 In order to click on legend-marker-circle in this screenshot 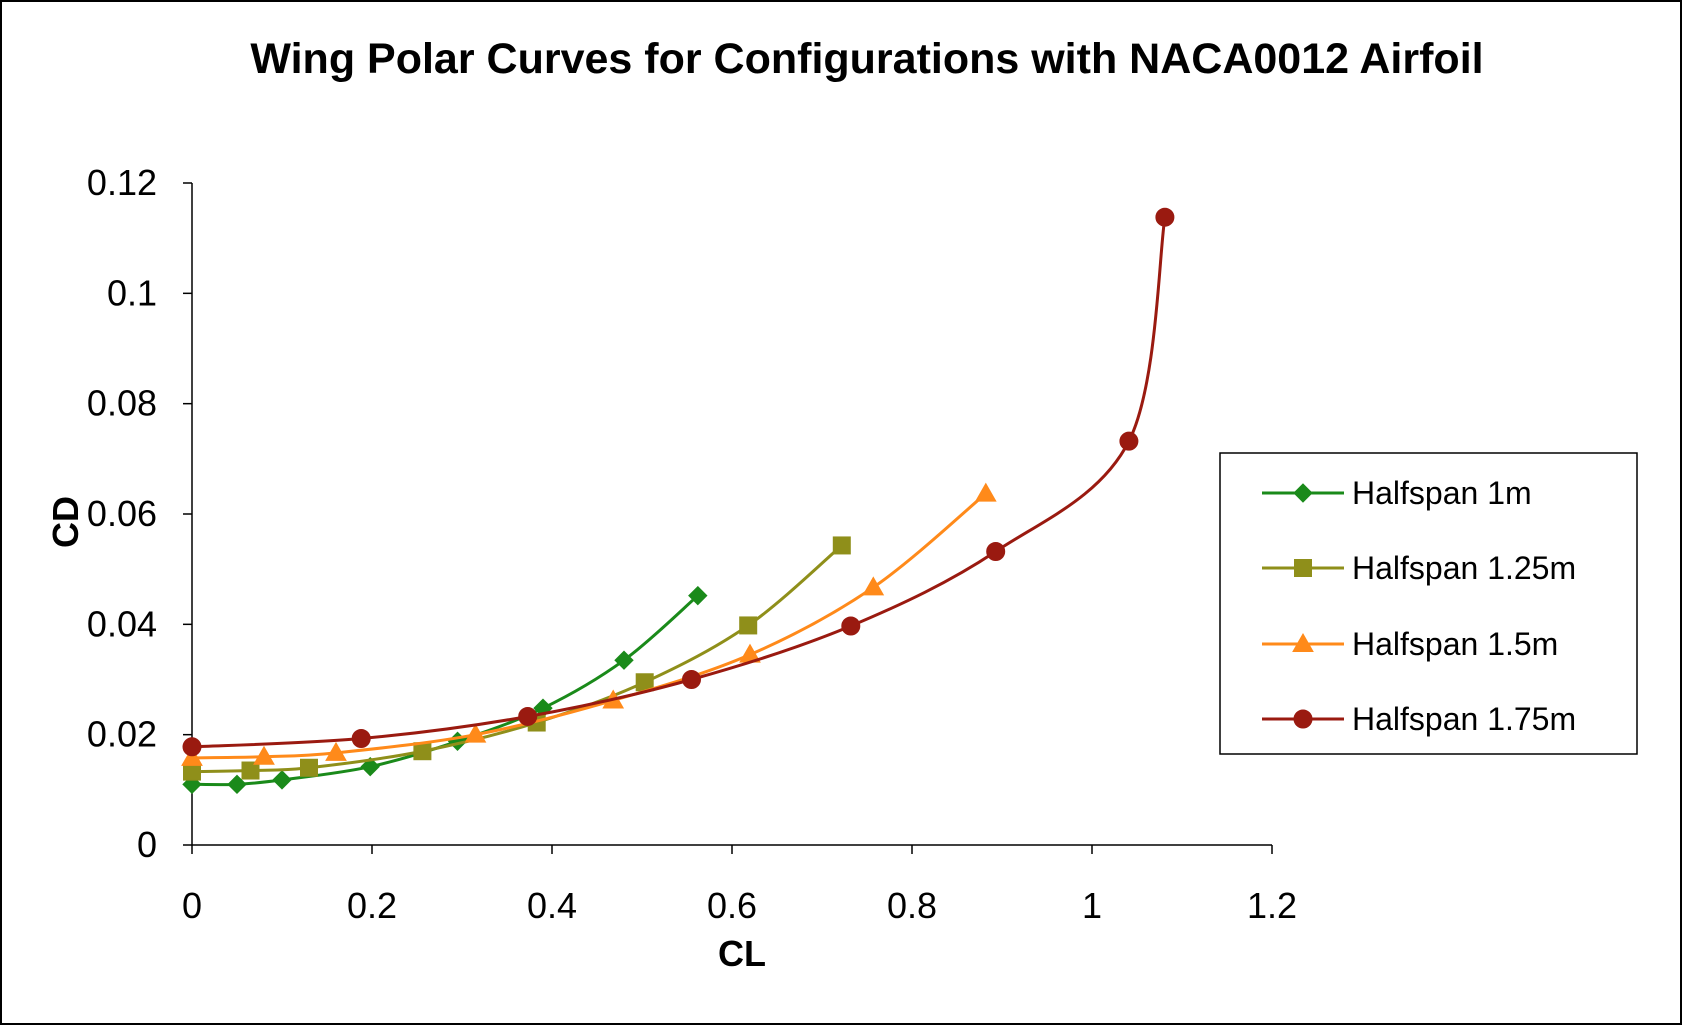, I will do `click(1303, 719)`.